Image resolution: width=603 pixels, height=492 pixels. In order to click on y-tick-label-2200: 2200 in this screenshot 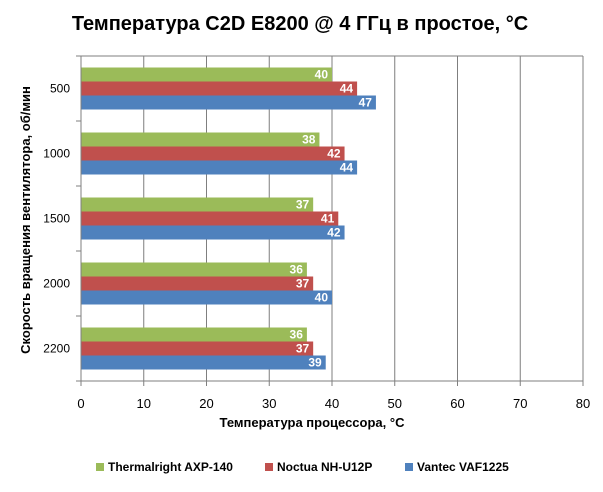, I will do `click(56, 349)`.